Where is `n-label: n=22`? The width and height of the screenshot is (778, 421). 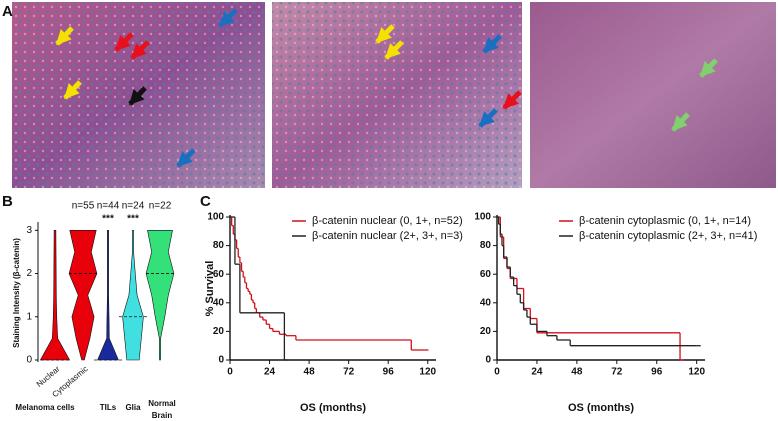
n-label: n=22 is located at coordinates (160, 206).